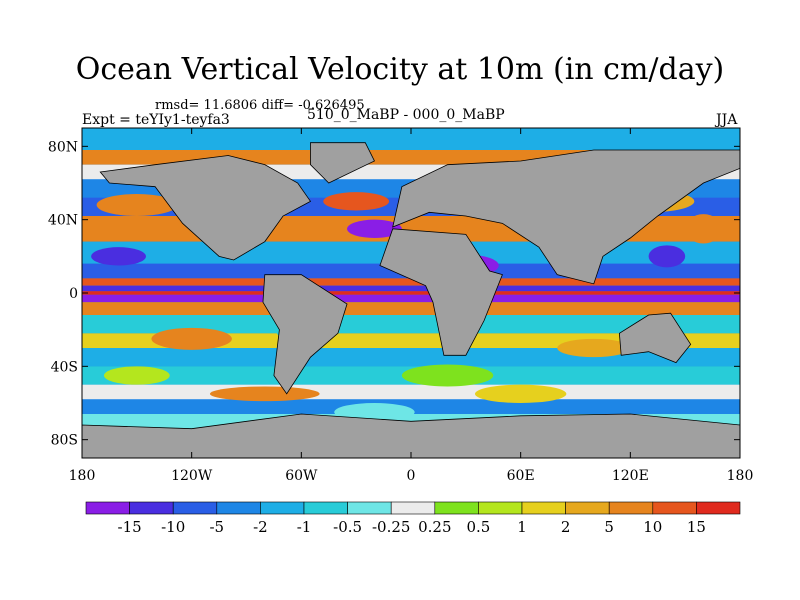 This screenshot has width=800, height=600. What do you see at coordinates (156, 120) in the screenshot?
I see `experiment-text: Expt = teYIy1-teyfa3` at bounding box center [156, 120].